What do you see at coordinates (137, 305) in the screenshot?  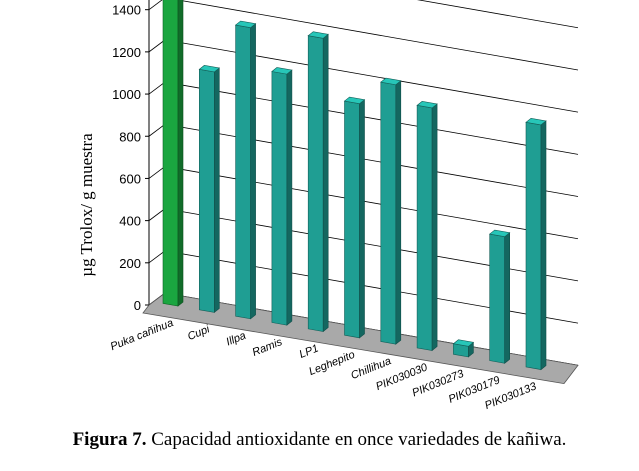 I see `y-tick-label: 0` at bounding box center [137, 305].